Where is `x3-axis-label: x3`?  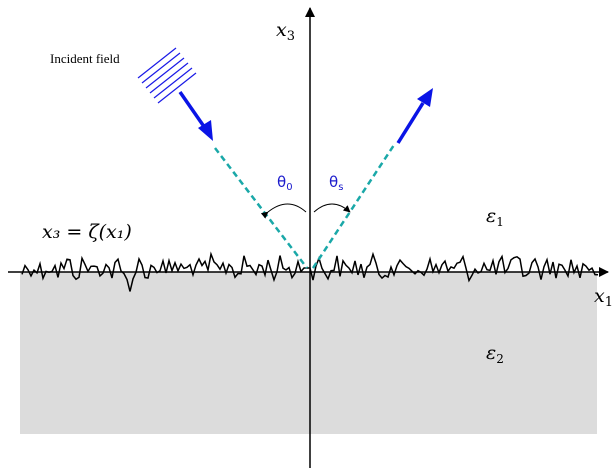
x3-axis-label: x3 is located at coordinates (285, 31).